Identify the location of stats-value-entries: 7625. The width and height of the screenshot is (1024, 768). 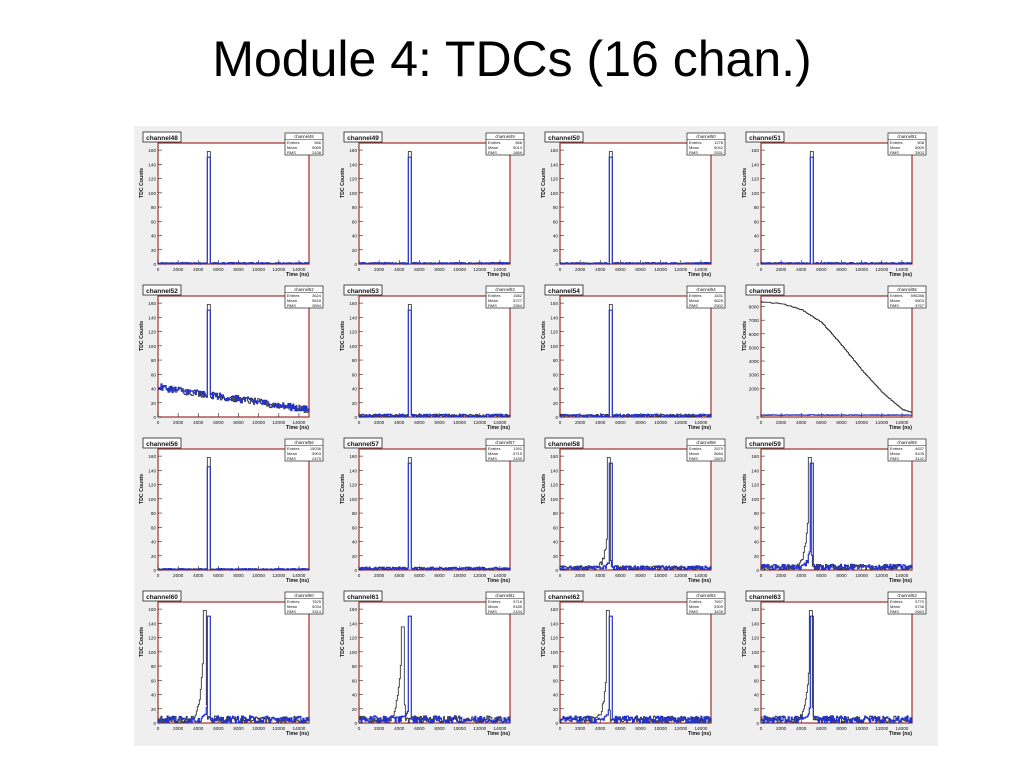
(317, 601).